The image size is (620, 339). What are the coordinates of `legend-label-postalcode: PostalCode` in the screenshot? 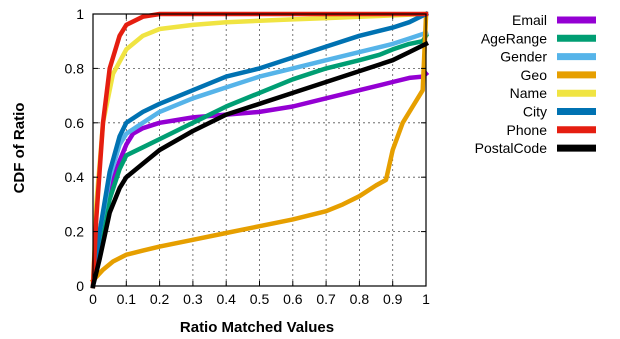 It's located at (511, 148).